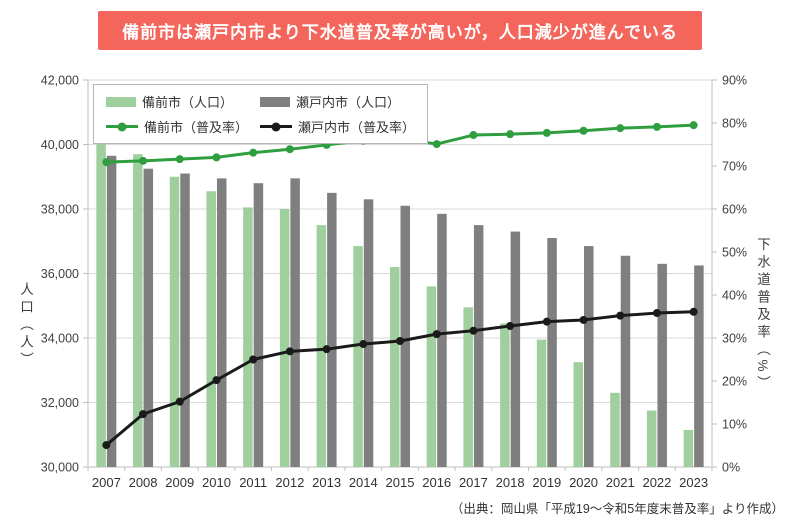 Image resolution: width=800 pixels, height=524 pixels. What do you see at coordinates (60, 145) in the screenshot?
I see `left-axis-tick-label: 40,000` at bounding box center [60, 145].